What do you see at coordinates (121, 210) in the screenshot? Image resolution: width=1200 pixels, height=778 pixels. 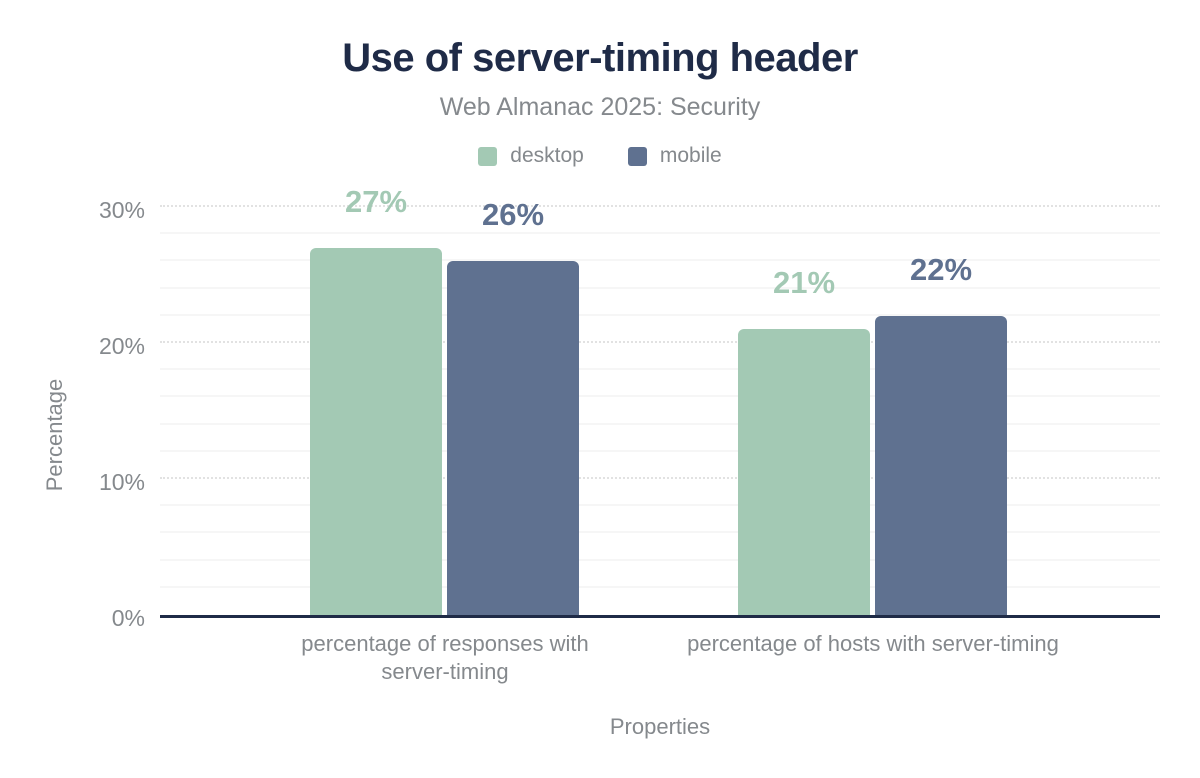 I see `y-tick-30: 30%` at bounding box center [121, 210].